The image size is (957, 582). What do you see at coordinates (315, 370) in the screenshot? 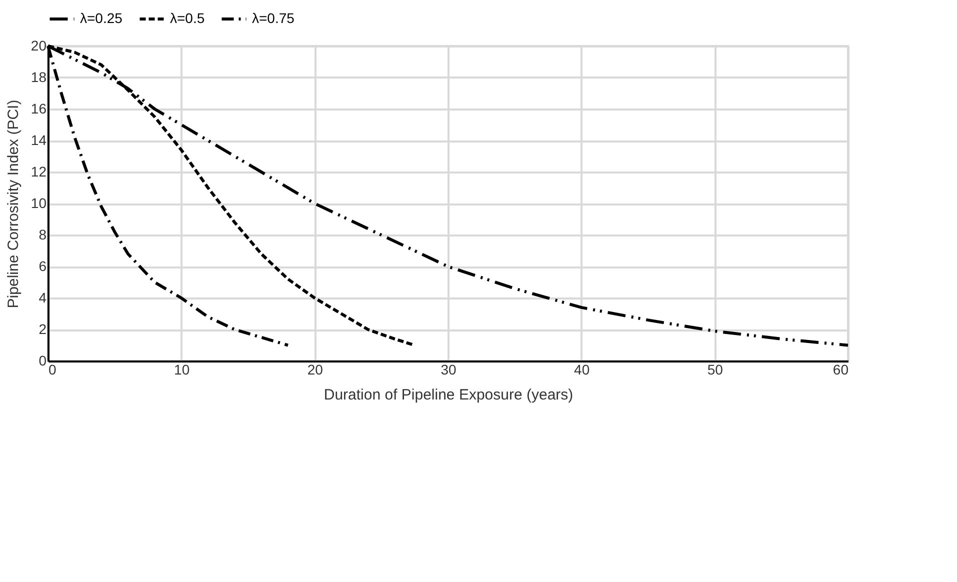
I see `x-tick-label: 20` at bounding box center [315, 370].